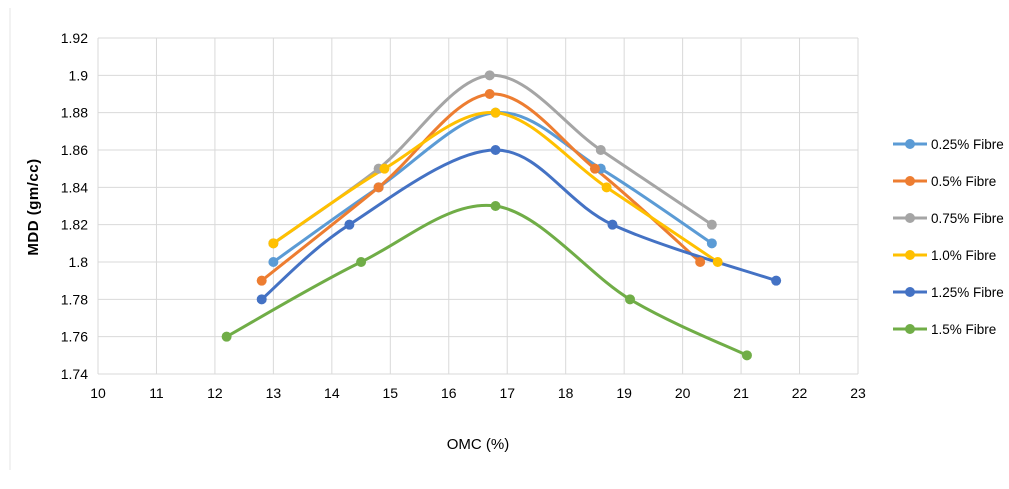  What do you see at coordinates (79, 262) in the screenshot?
I see `y-tick-label: 1.8` at bounding box center [79, 262].